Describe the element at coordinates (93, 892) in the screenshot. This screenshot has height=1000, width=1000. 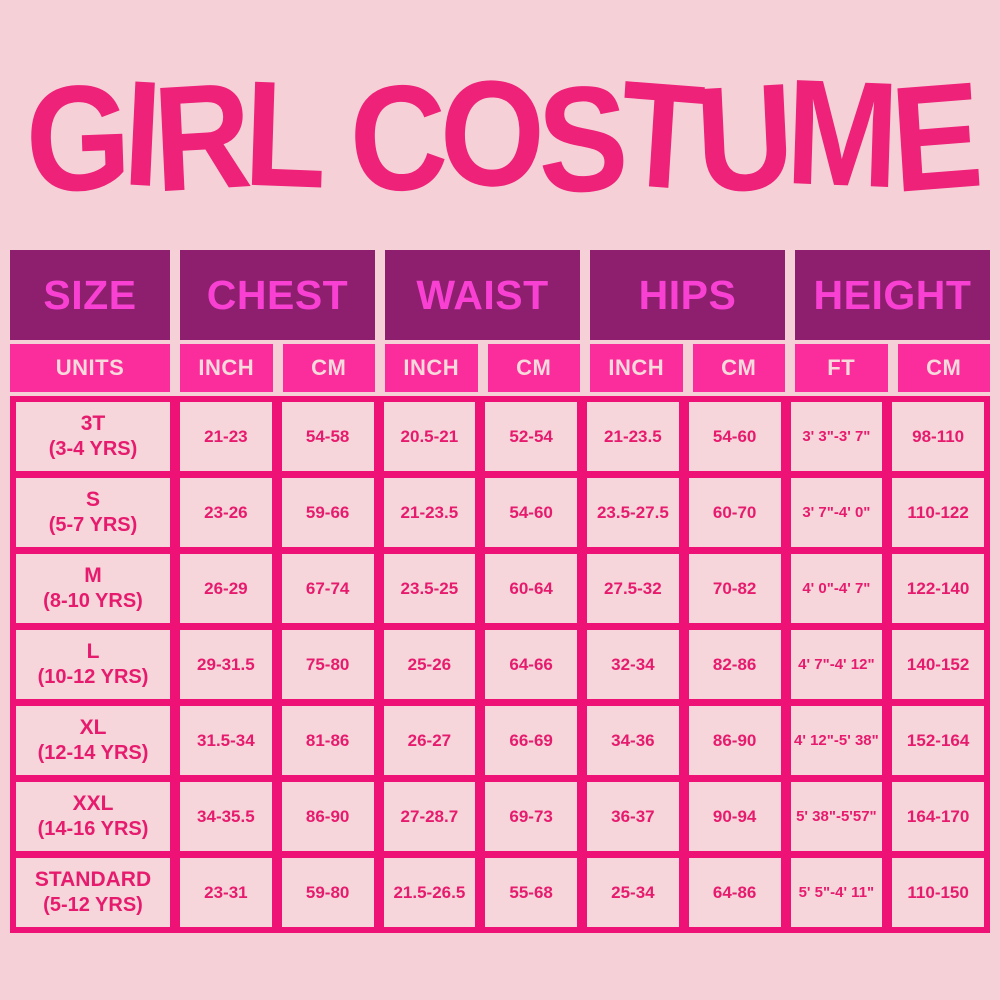
I see `size-cell: STANDARD (5-12 YRS)` at that location.